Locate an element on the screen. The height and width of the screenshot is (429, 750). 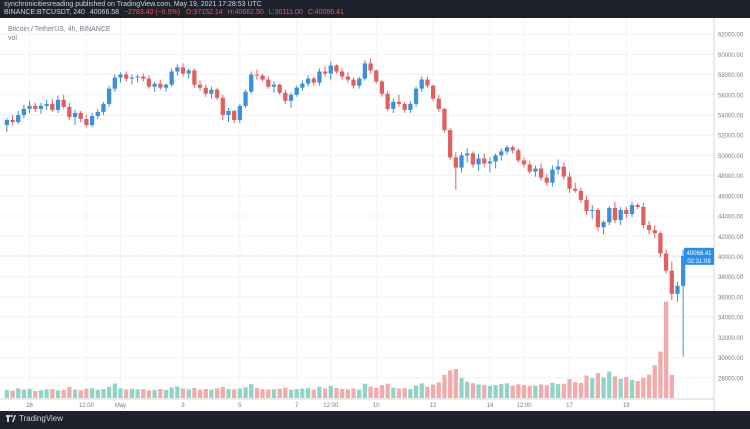
symbol-label: BINANCE:BTCUSDT, 240 is located at coordinates (44, 12).